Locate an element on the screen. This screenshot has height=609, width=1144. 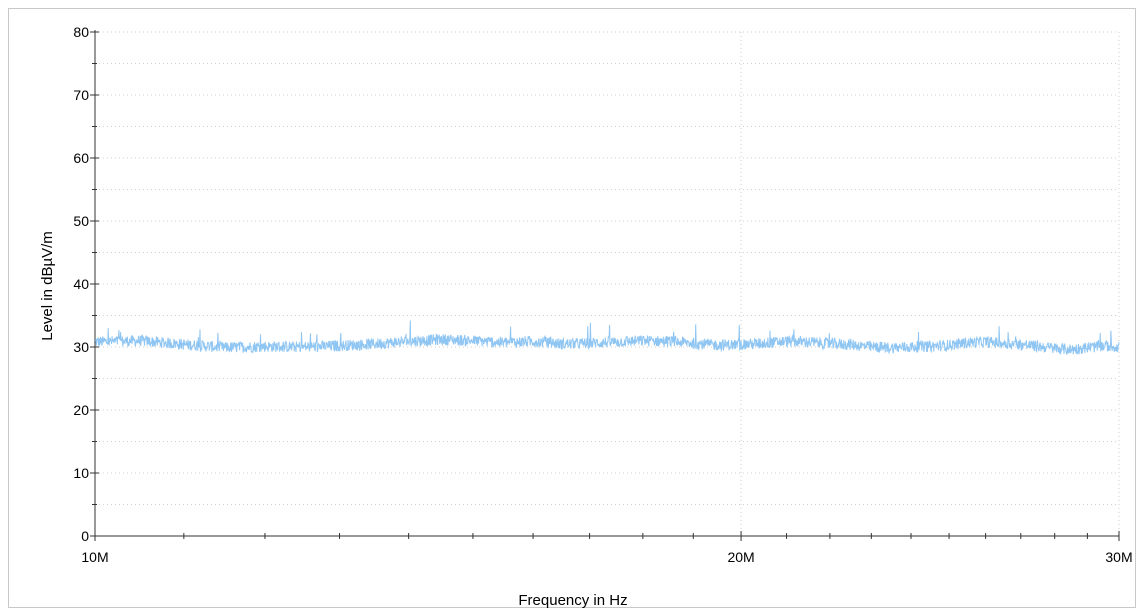
y-tick-label: 50 is located at coordinates (81, 221).